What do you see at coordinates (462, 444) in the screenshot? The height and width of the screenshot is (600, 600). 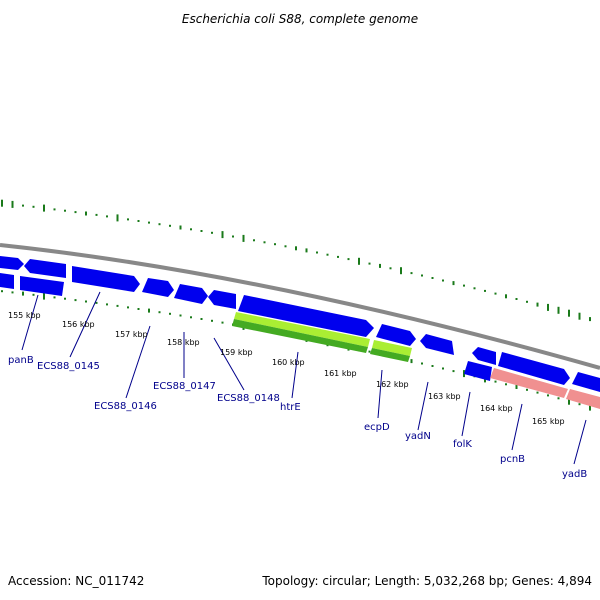 I see `gene-label: folK` at bounding box center [462, 444].